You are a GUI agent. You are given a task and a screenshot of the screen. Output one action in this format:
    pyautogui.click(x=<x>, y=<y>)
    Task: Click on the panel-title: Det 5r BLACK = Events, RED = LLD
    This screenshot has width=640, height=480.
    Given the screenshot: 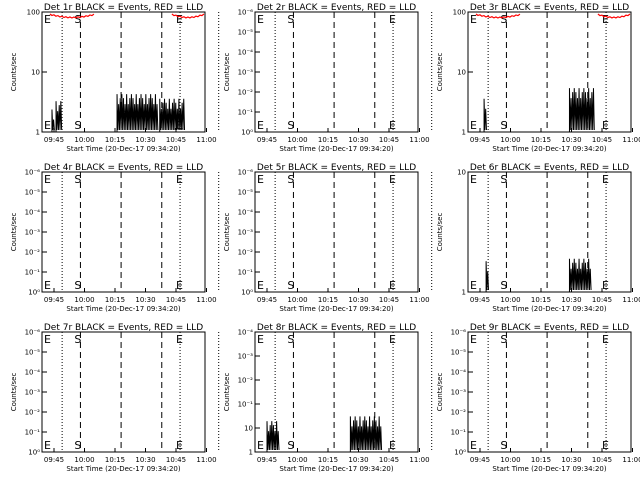 What is the action you would take?
    pyautogui.click(x=336, y=168)
    